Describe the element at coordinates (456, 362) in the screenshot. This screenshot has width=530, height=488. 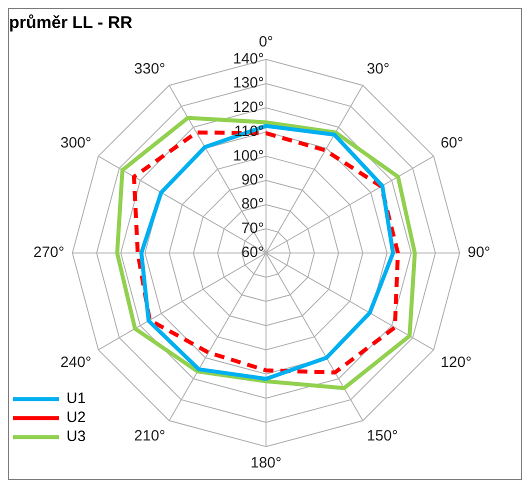
I see `spoke-label: 120°` at that location.